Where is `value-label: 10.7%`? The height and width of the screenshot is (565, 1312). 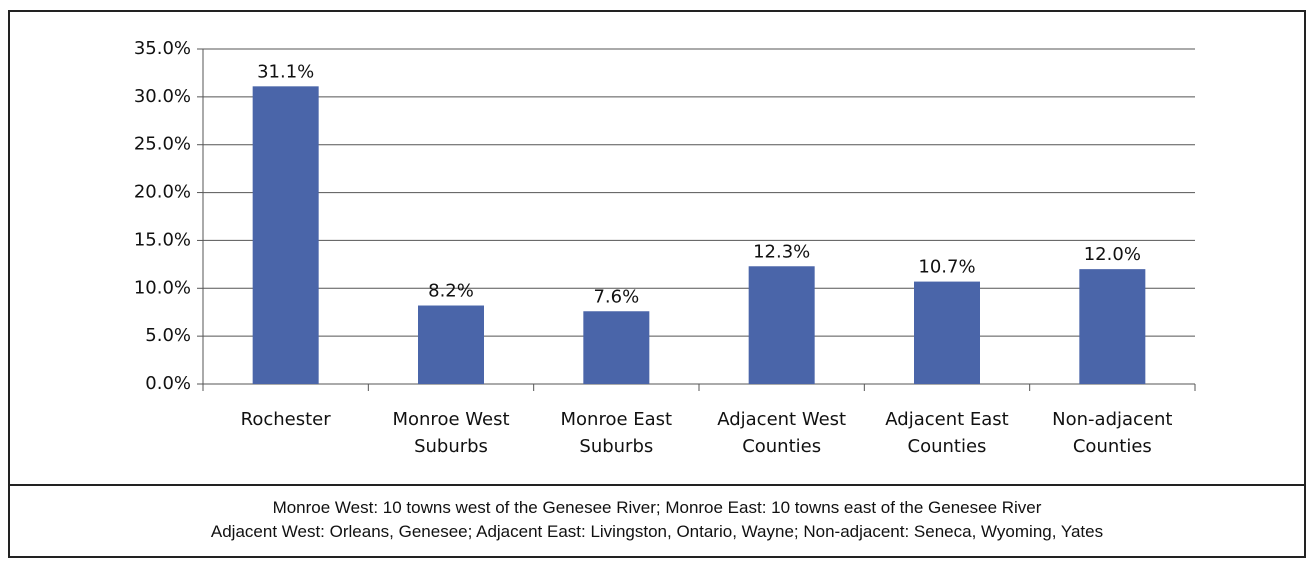 value-label: 10.7% is located at coordinates (946, 267).